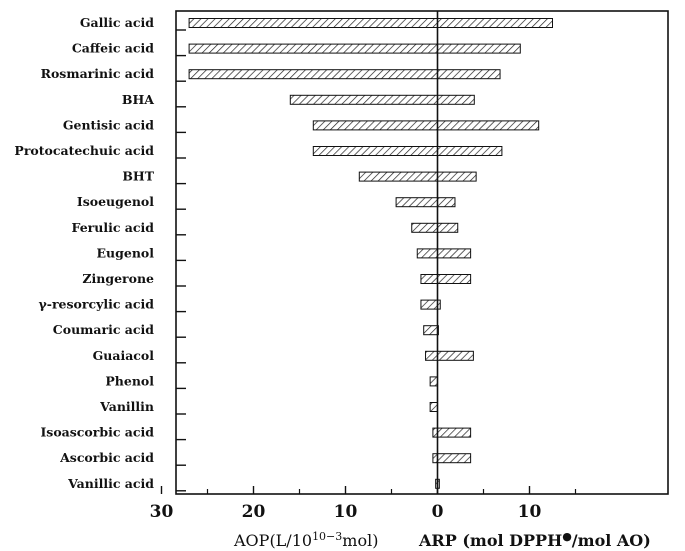 This screenshot has height=551, width=685. Describe the element at coordinates (106, 457) in the screenshot. I see `category-label: Ascorbic acid` at that location.